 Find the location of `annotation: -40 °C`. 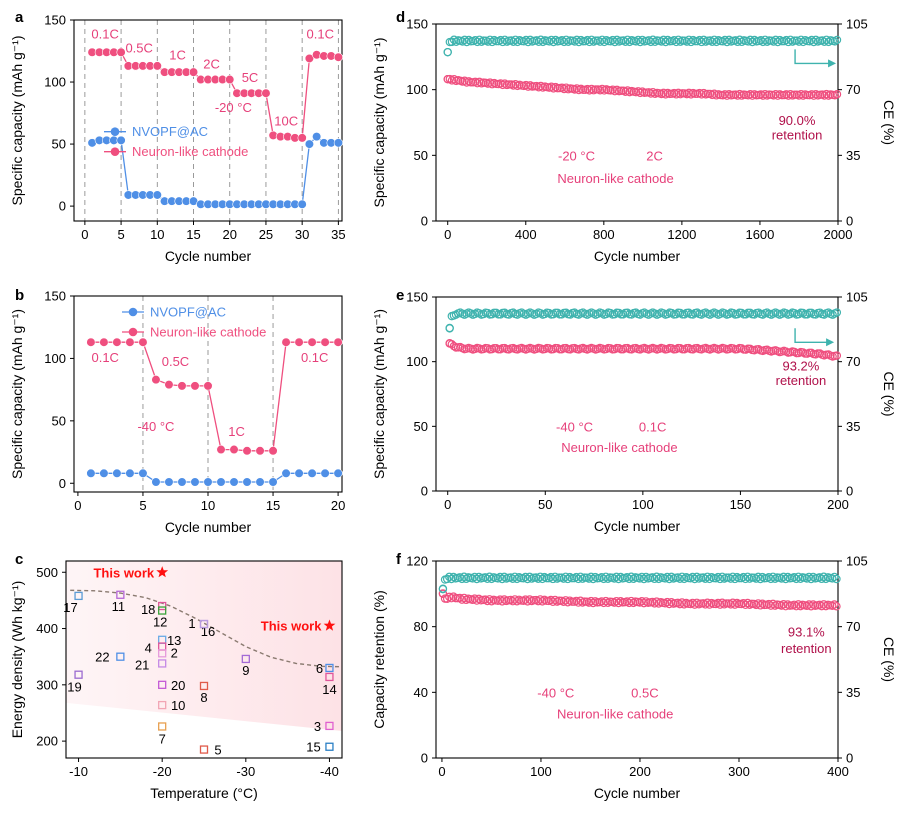

annotation: -40 °C is located at coordinates (555, 692).